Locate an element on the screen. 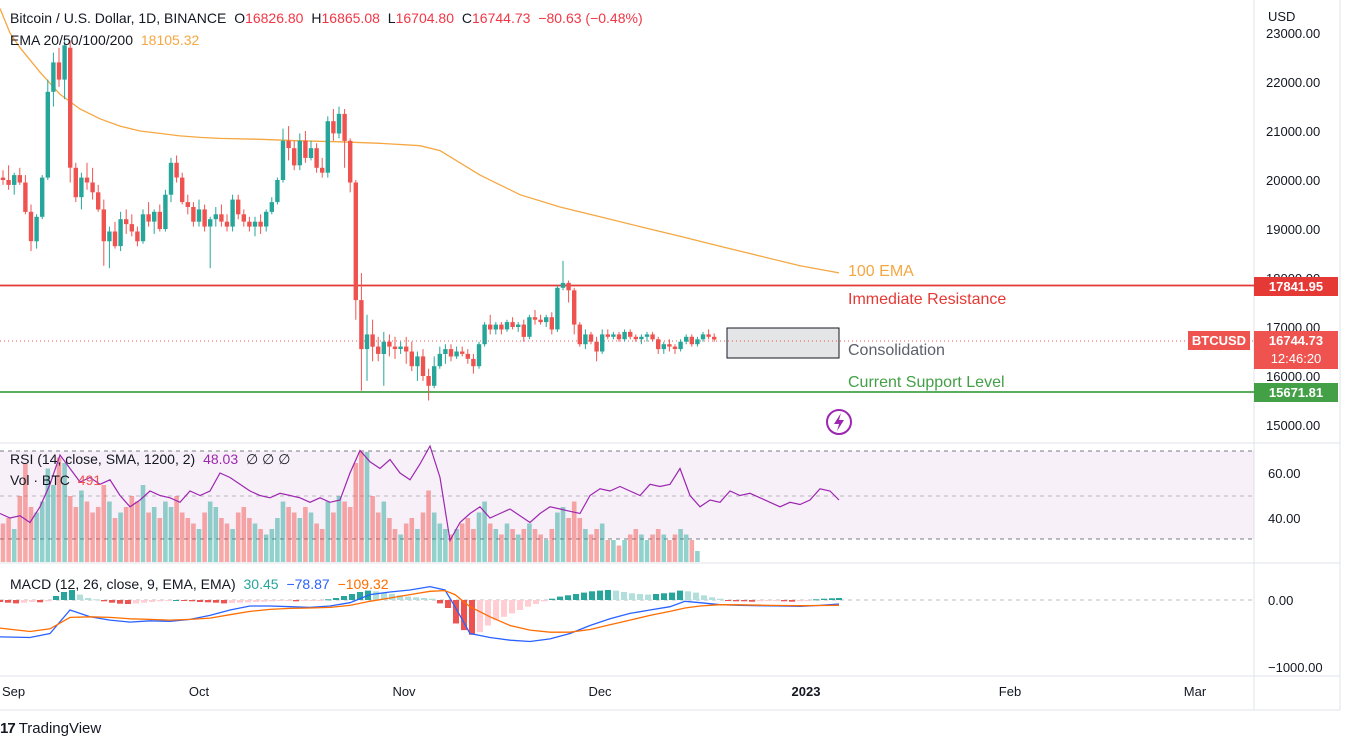 The height and width of the screenshot is (753, 1355). price-tick: 22000.00 is located at coordinates (1293, 82).